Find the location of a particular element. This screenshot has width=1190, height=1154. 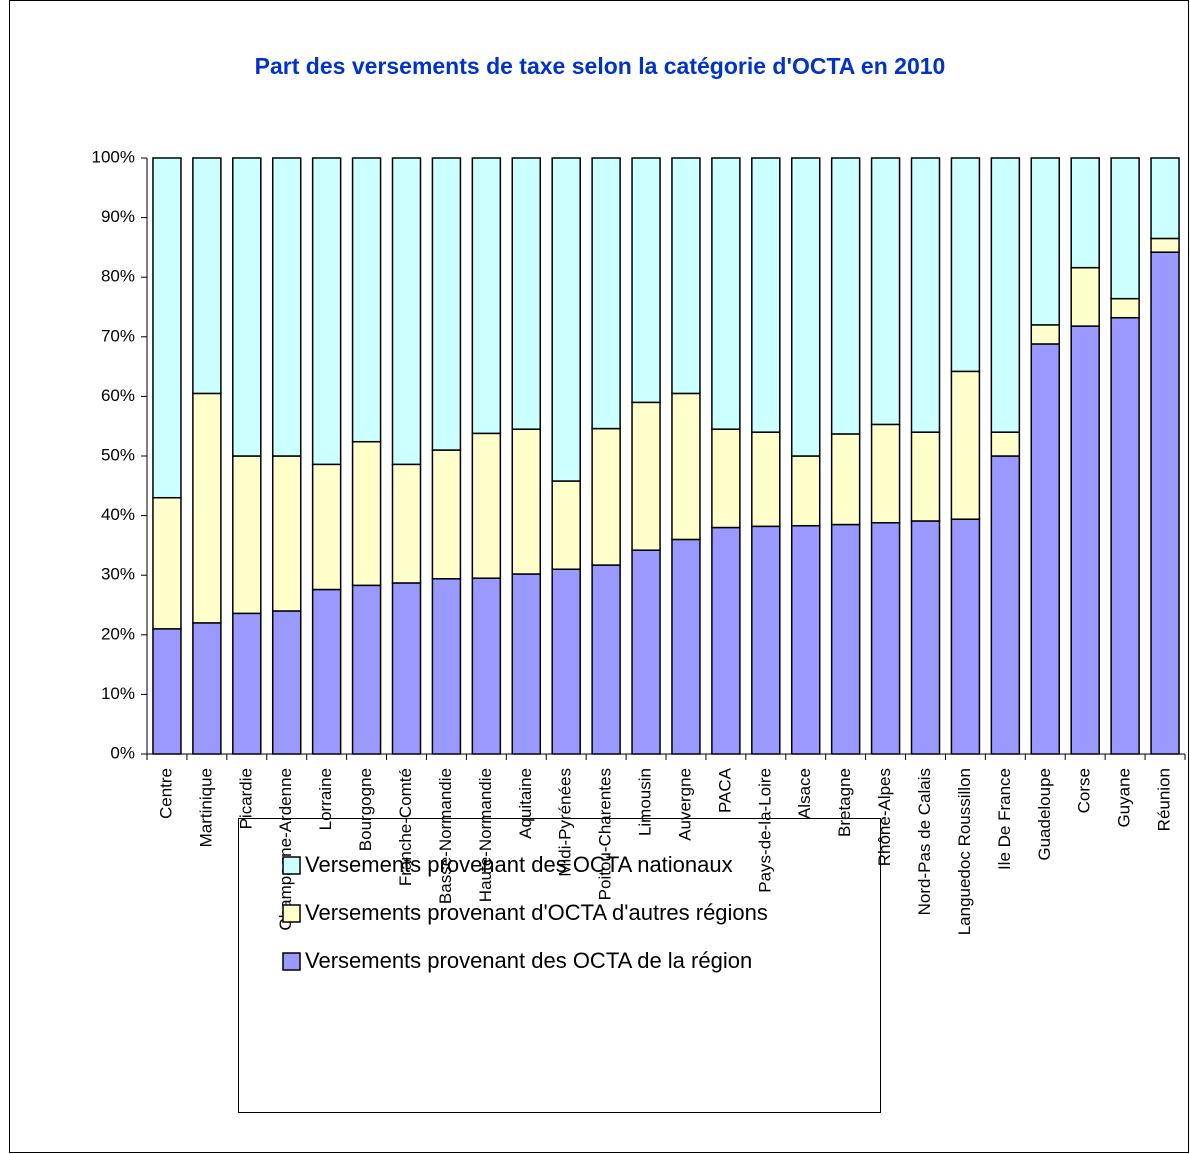

x-tick-label: Auvergne is located at coordinates (684, 804).